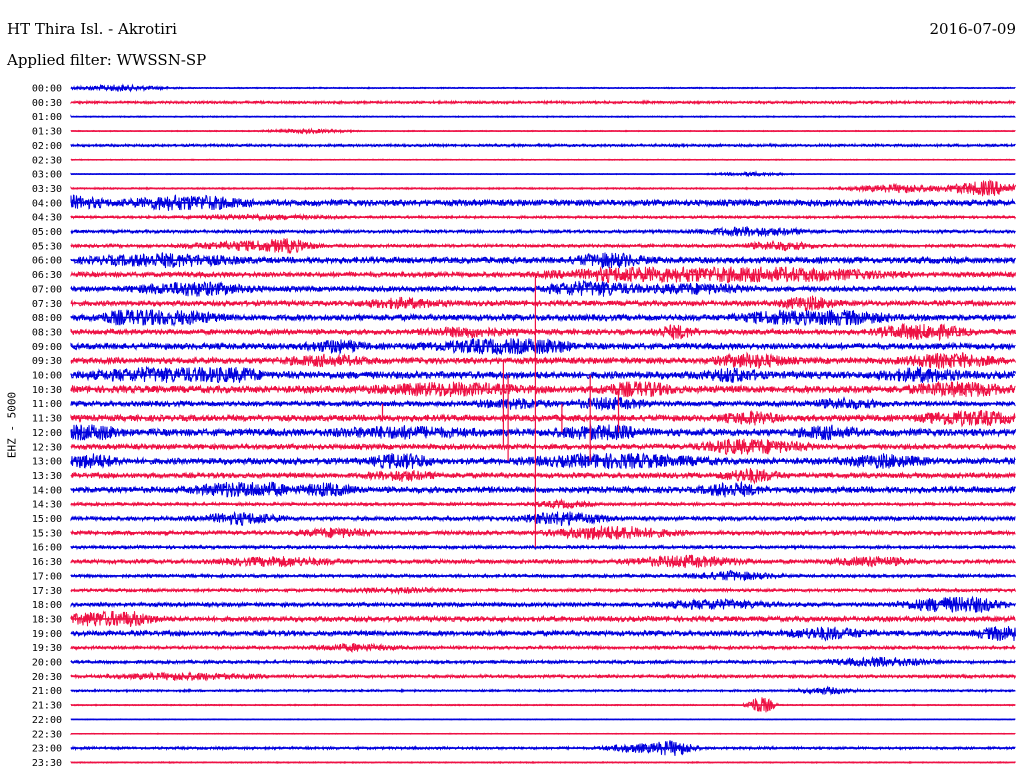 The width and height of the screenshot is (1024, 780). What do you see at coordinates (47, 89) in the screenshot?
I see `time-label: 00:00` at bounding box center [47, 89].